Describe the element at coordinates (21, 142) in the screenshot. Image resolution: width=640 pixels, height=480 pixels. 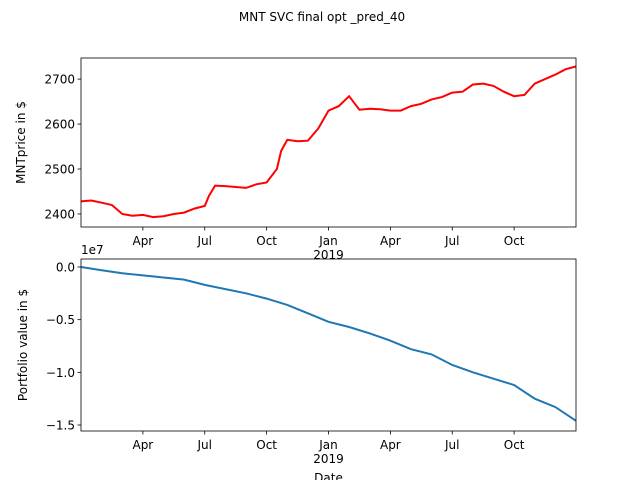
I see `y-axis-label: MNTprice in $` at that location.